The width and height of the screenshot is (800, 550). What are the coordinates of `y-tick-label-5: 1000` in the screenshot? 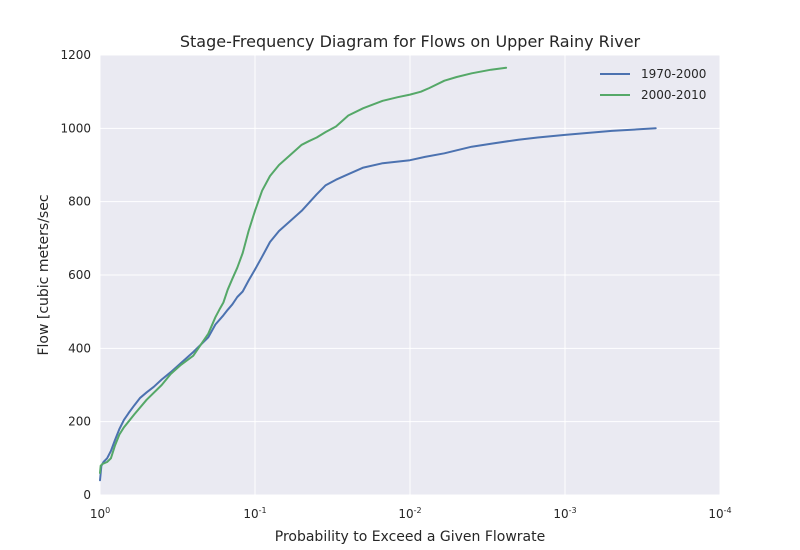 It's located at (75, 128).